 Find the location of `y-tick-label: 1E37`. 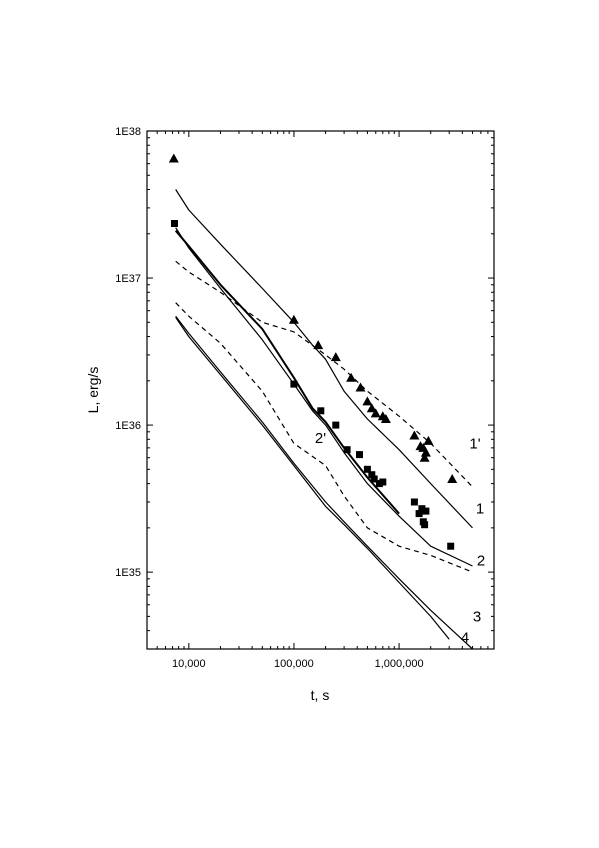

y-tick-label: 1E37 is located at coordinates (128, 279).